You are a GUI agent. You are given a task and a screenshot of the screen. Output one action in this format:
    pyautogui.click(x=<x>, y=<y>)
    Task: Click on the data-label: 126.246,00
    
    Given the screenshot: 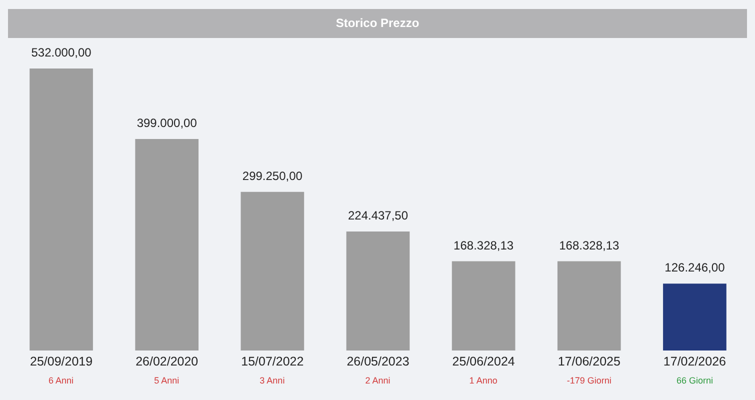 What is the action you would take?
    pyautogui.click(x=695, y=267)
    